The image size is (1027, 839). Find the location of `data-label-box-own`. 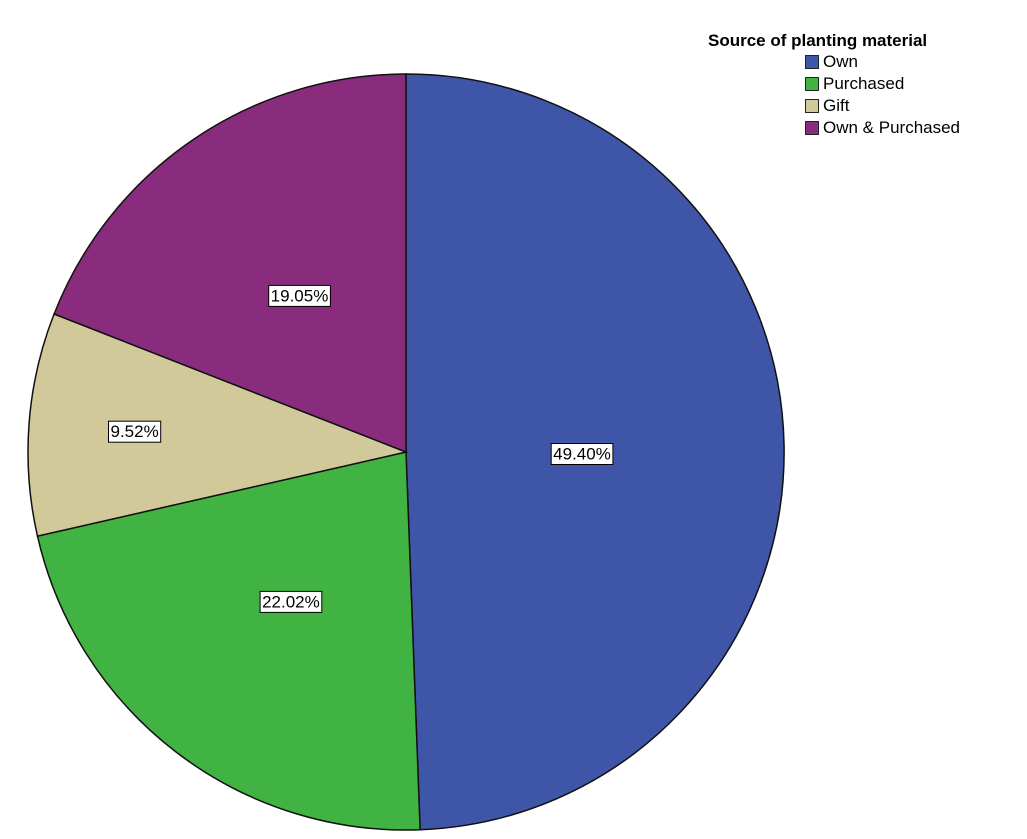

data-label-box-own is located at coordinates (582, 454).